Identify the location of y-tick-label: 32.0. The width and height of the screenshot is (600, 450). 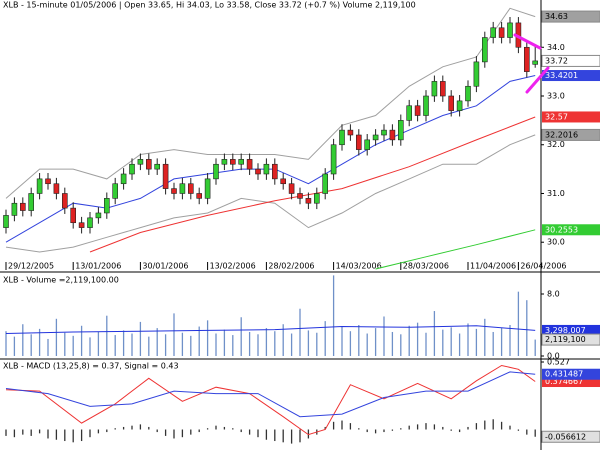
(556, 144).